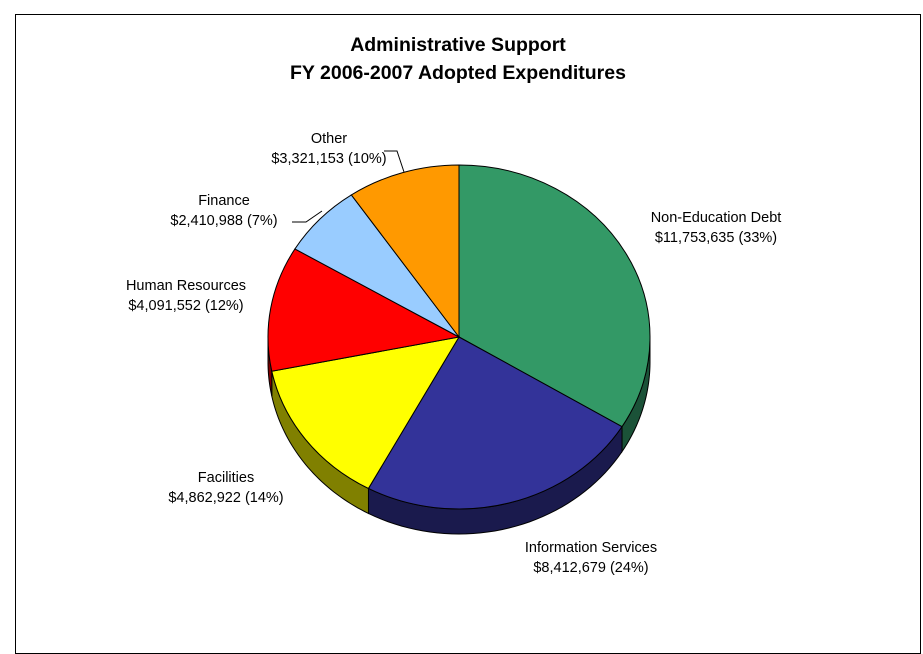  I want to click on slice-information-services, so click(495, 423).